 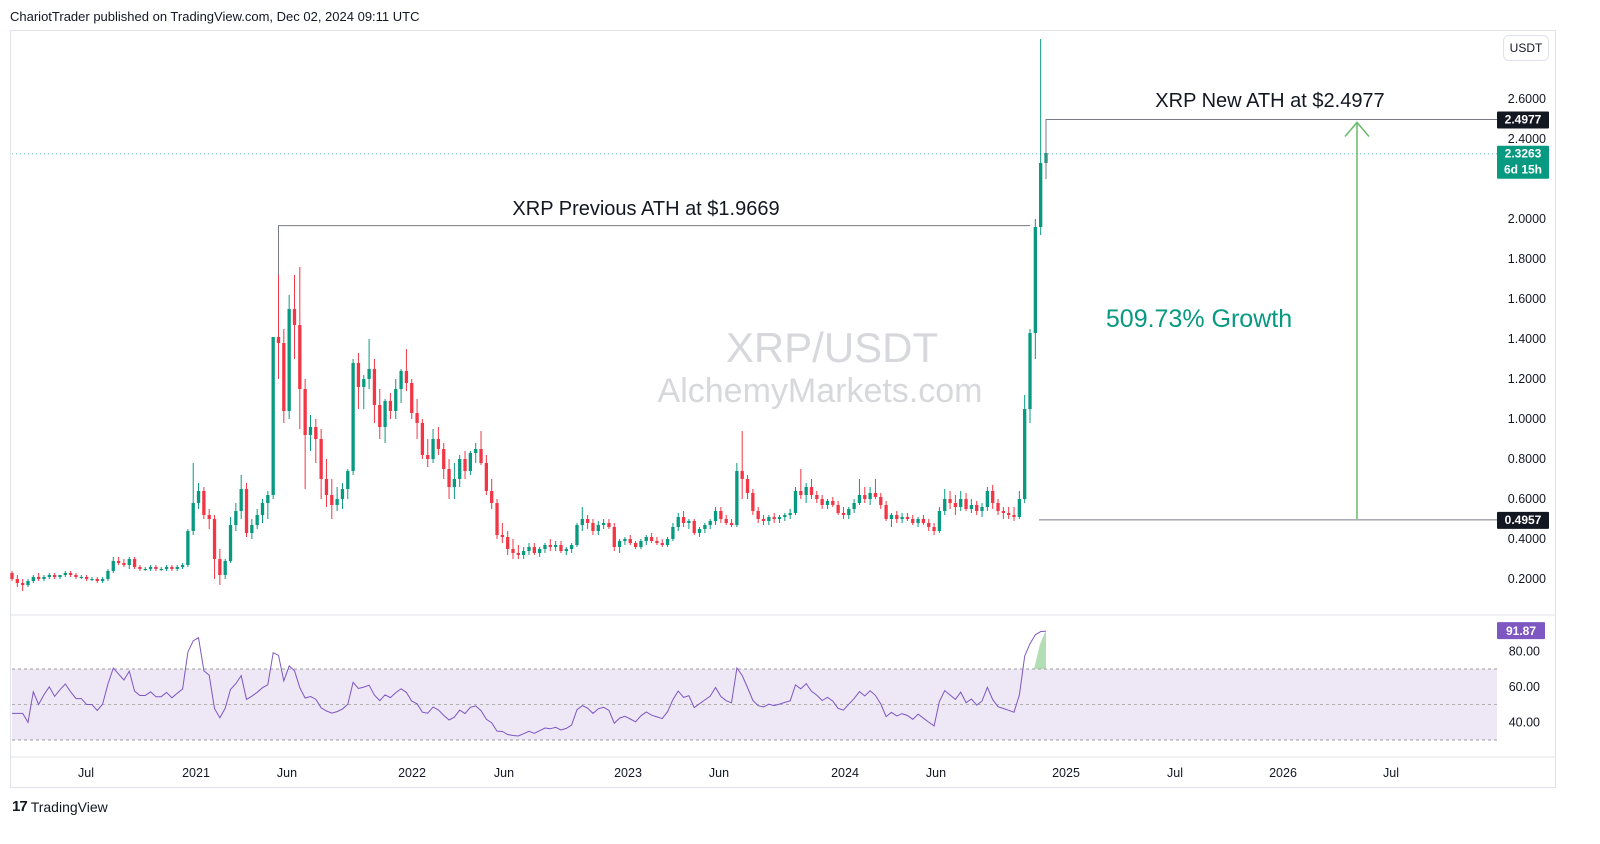 What do you see at coordinates (820, 391) in the screenshot?
I see `watermark-site: AlchemyMarkets.com` at bounding box center [820, 391].